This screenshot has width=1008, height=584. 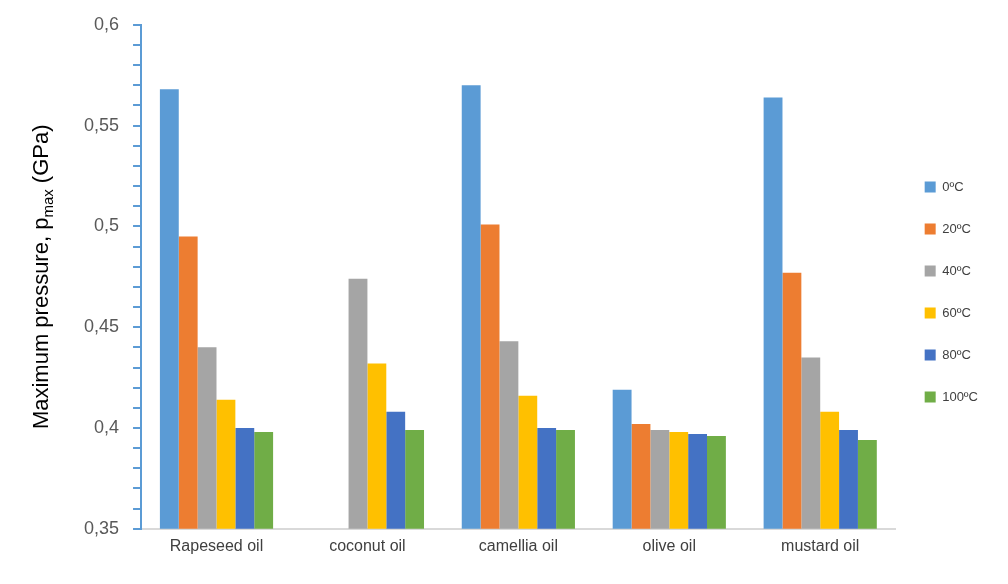 I want to click on x-tick-label: camellia oil, so click(x=518, y=545).